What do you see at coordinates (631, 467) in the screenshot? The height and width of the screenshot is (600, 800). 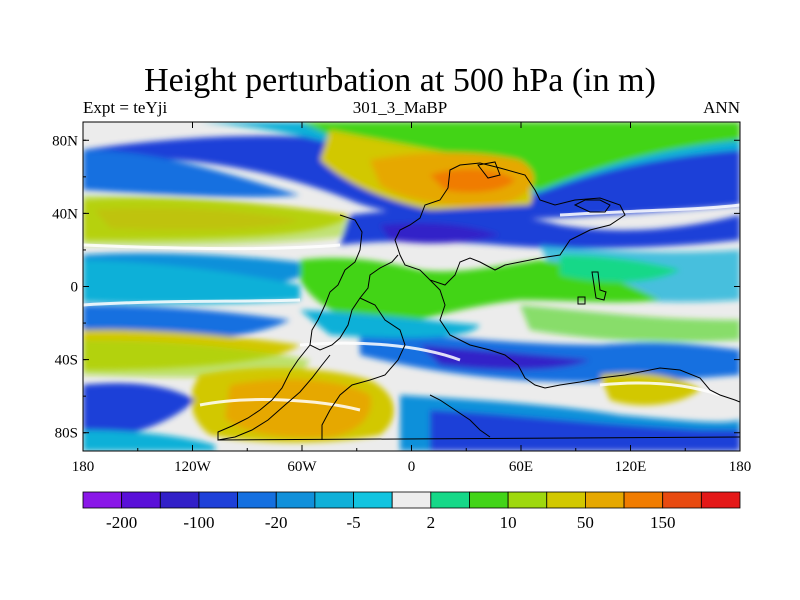 I see `x-tick-label: 120E` at bounding box center [631, 467].